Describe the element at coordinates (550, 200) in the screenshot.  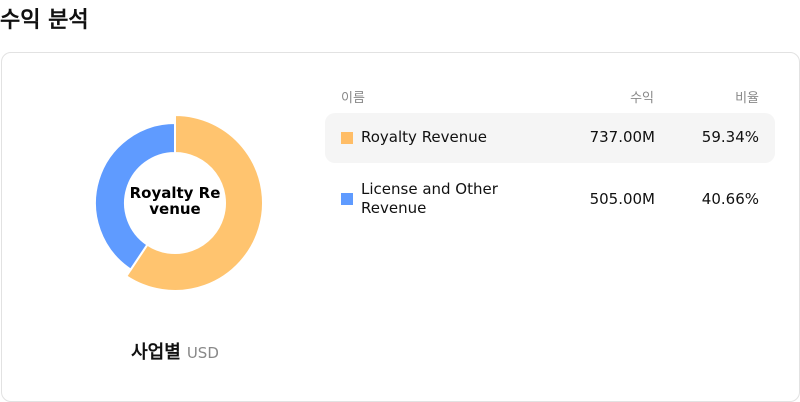
I see `legend-row-license: License and Other Revenue 505.00M 40.66%` at that location.